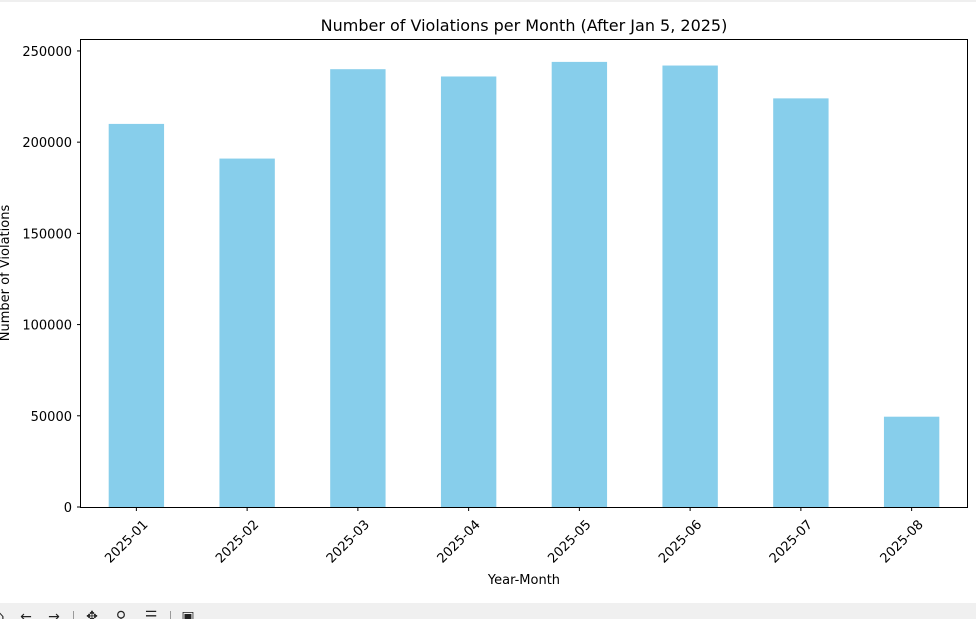 This screenshot has width=976, height=619. I want to click on subplots-config-icon: ☰, so click(151, 614).